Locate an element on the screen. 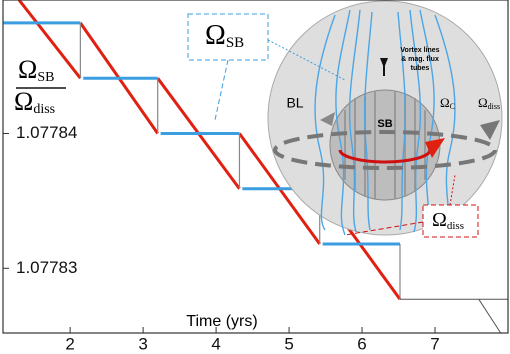 This screenshot has width=510, height=354. callout-sb: ΩSB is located at coordinates (266, 67).